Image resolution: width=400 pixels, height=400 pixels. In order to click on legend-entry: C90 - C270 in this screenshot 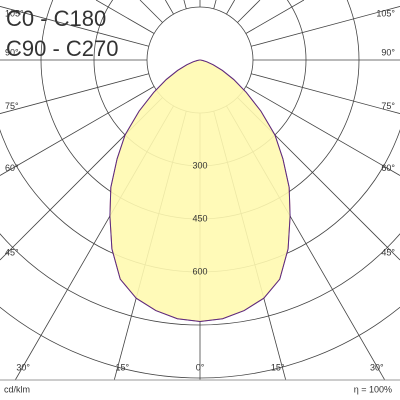, I will do `click(62, 48)`.